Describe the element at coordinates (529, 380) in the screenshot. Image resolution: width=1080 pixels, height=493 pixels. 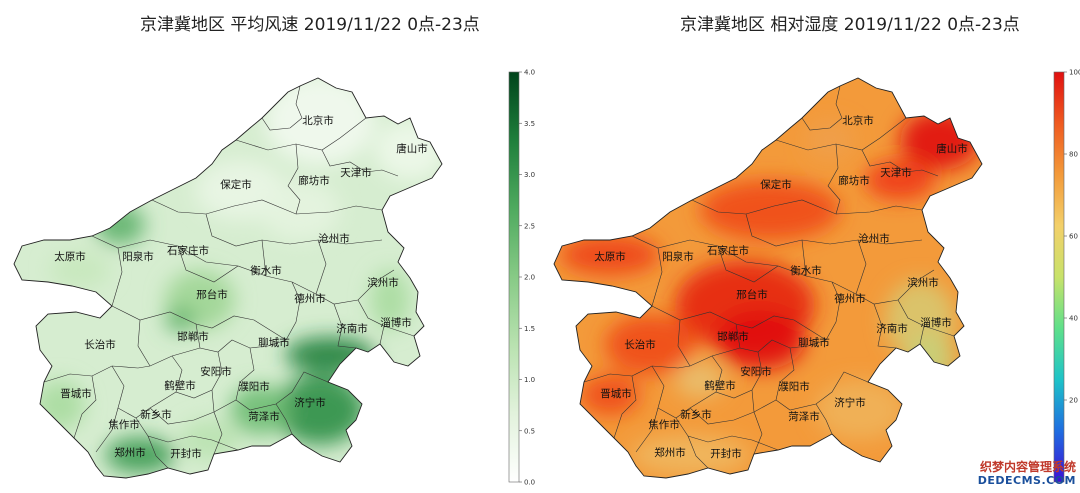
I see `colorbar-tick-label: 1.0` at that location.